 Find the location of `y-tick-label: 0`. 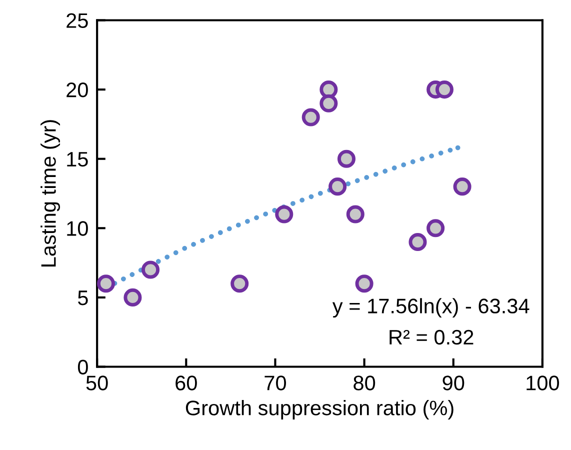

y-tick-label: 0 is located at coordinates (83, 367).